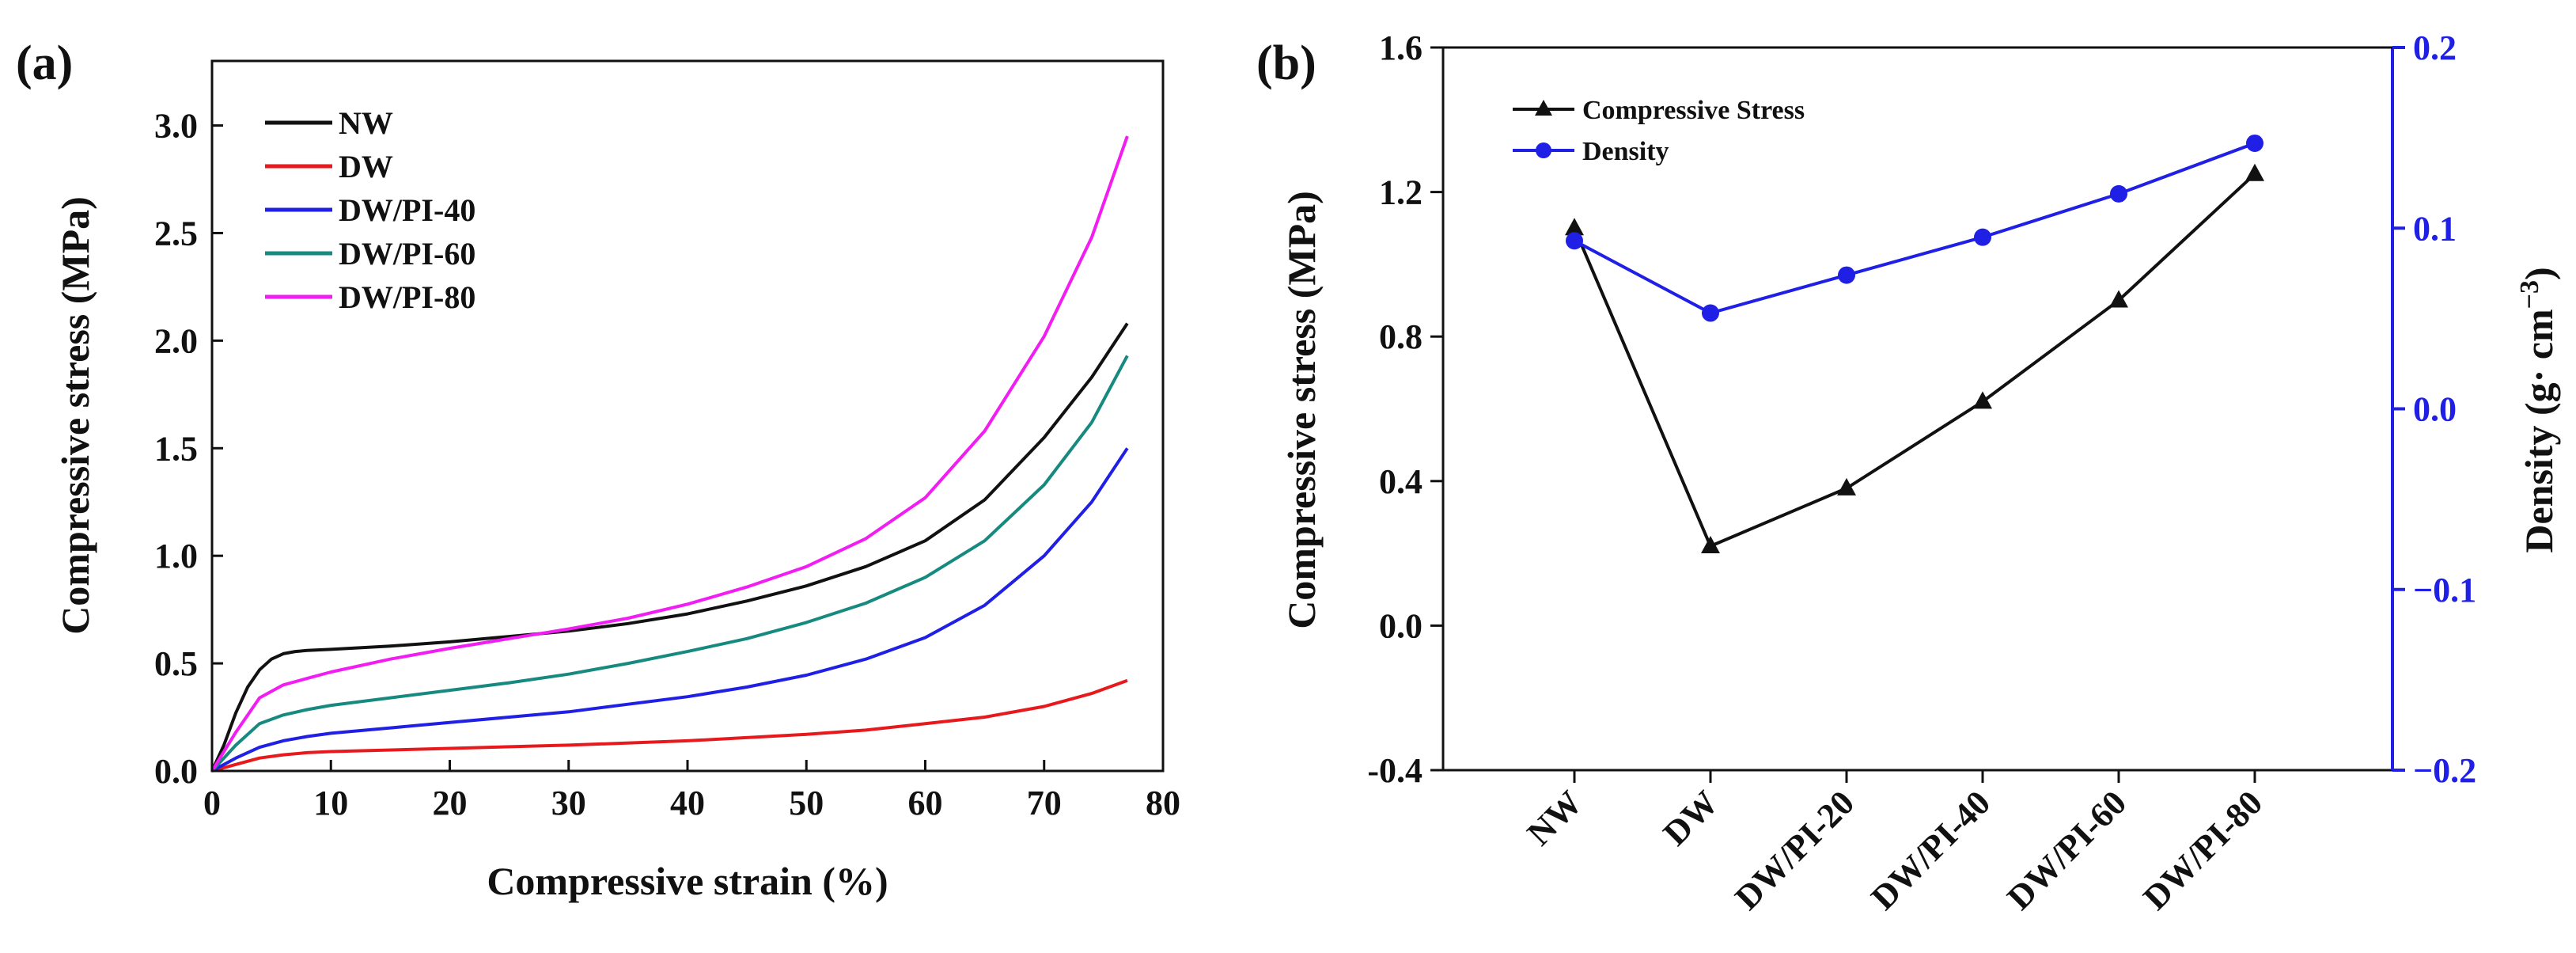  Describe the element at coordinates (1554, 817) in the screenshot. I see `panel-b-x-tick-label: NW` at that location.